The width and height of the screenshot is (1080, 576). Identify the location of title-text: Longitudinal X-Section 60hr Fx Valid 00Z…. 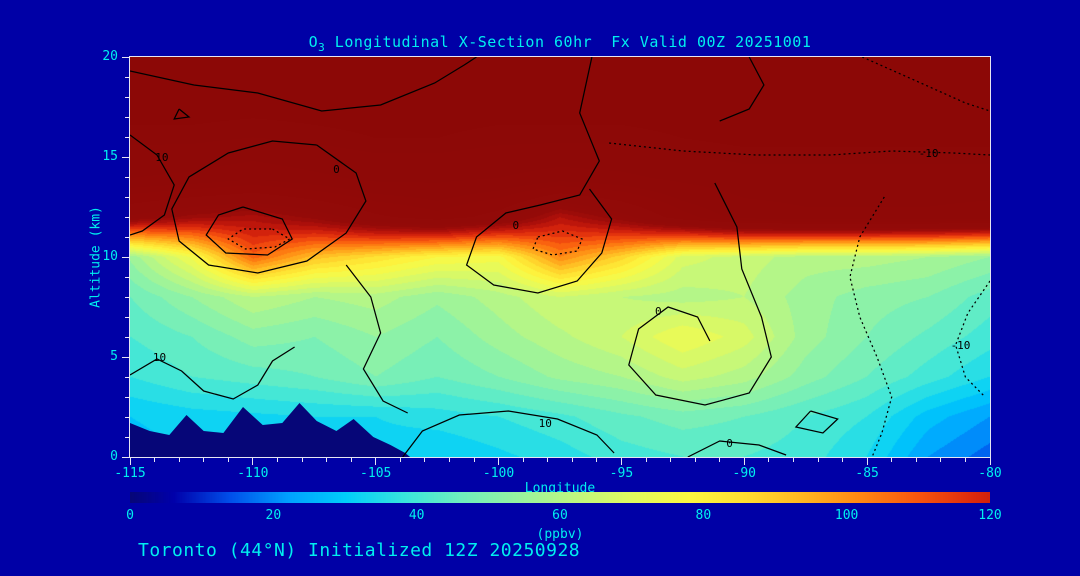
(568, 42).